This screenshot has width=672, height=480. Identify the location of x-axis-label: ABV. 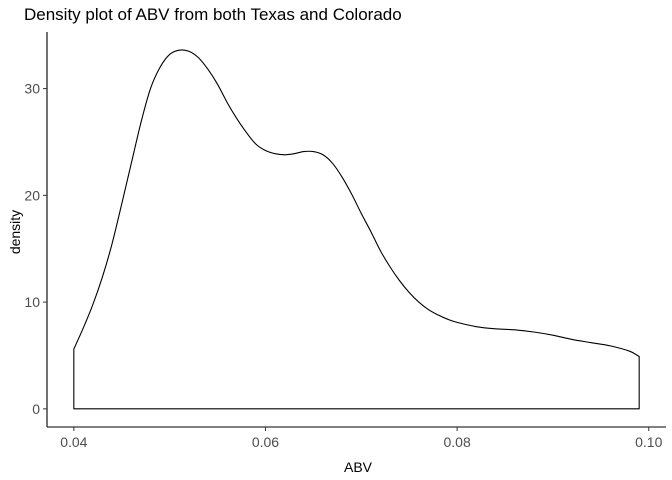
(358, 467).